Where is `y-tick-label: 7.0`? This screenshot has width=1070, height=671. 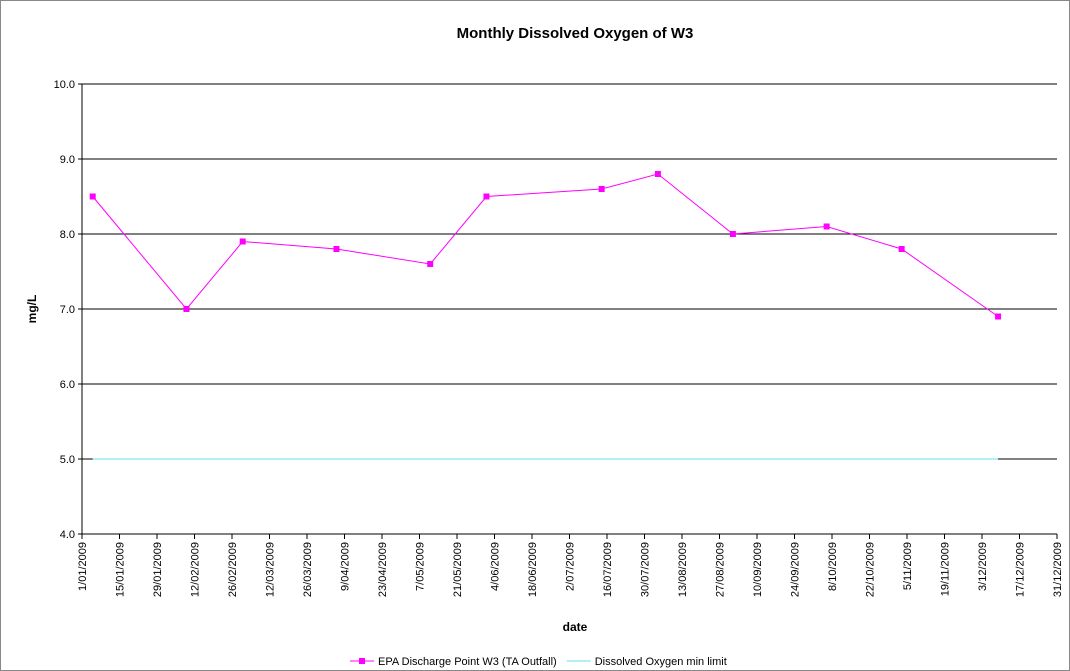 y-tick-label: 7.0 is located at coordinates (67, 310).